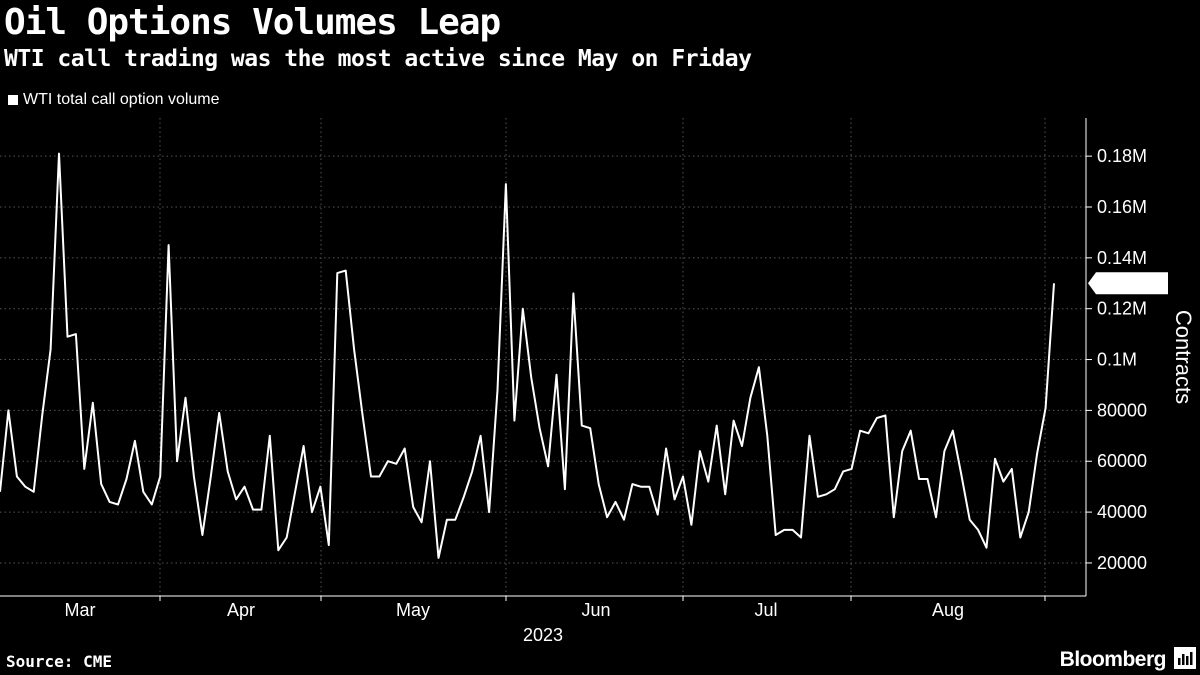 Image resolution: width=1200 pixels, height=675 pixels. What do you see at coordinates (1122, 563) in the screenshot?
I see `y-tick-label: 20000` at bounding box center [1122, 563].